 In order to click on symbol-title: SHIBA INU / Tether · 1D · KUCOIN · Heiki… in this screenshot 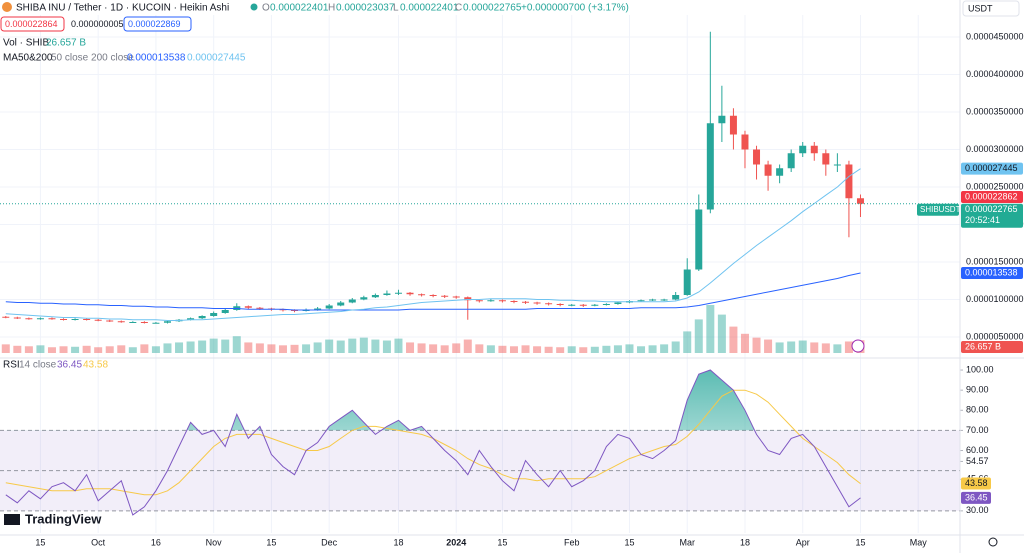, I will do `click(122, 8)`.